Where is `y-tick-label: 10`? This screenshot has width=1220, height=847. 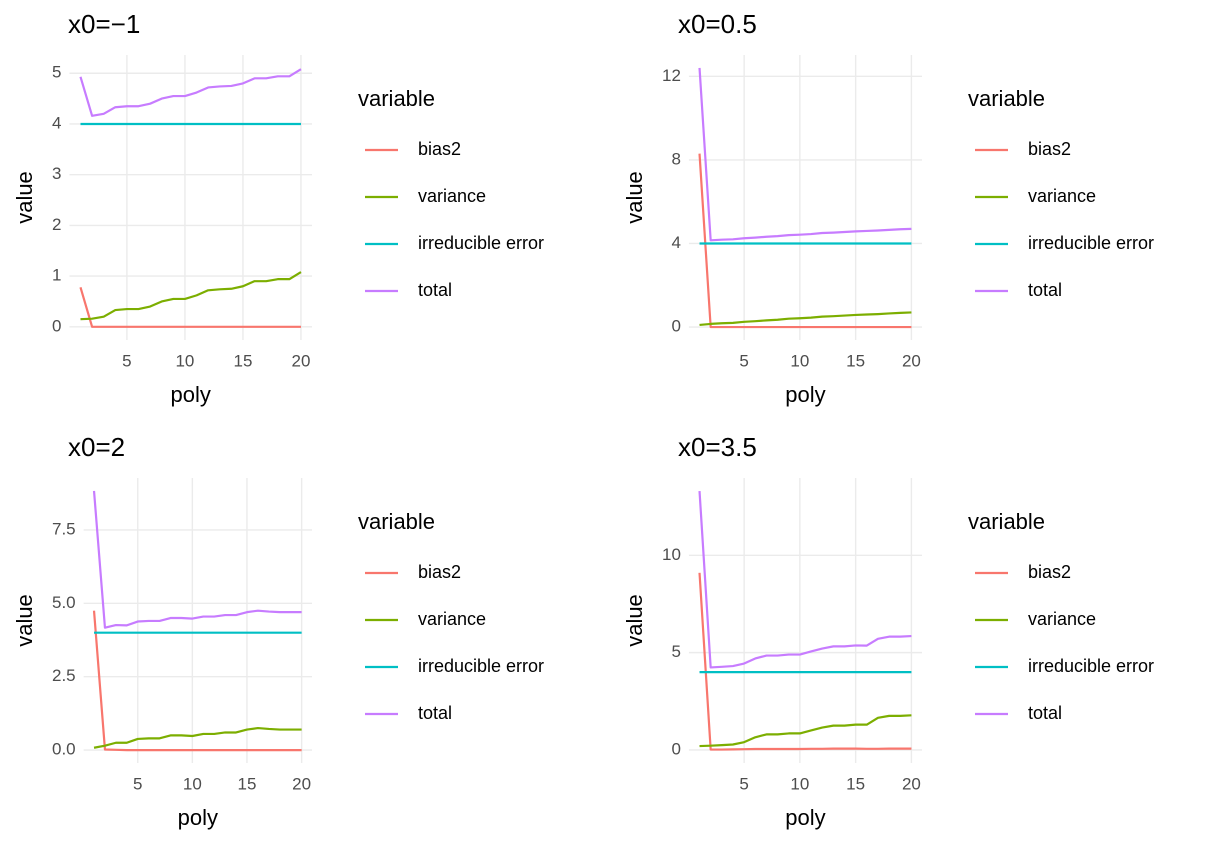 y-tick-label: 10 is located at coordinates (671, 554).